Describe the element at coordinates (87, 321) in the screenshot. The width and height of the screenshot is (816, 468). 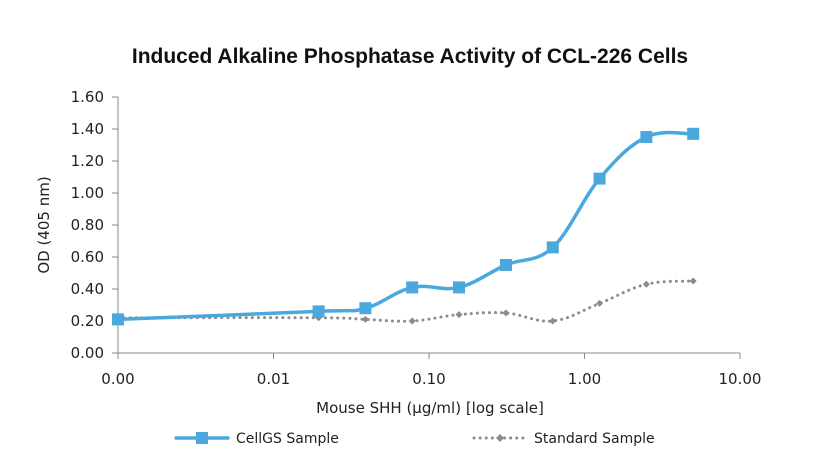
I see `y-tick-label: 0.20` at that location.